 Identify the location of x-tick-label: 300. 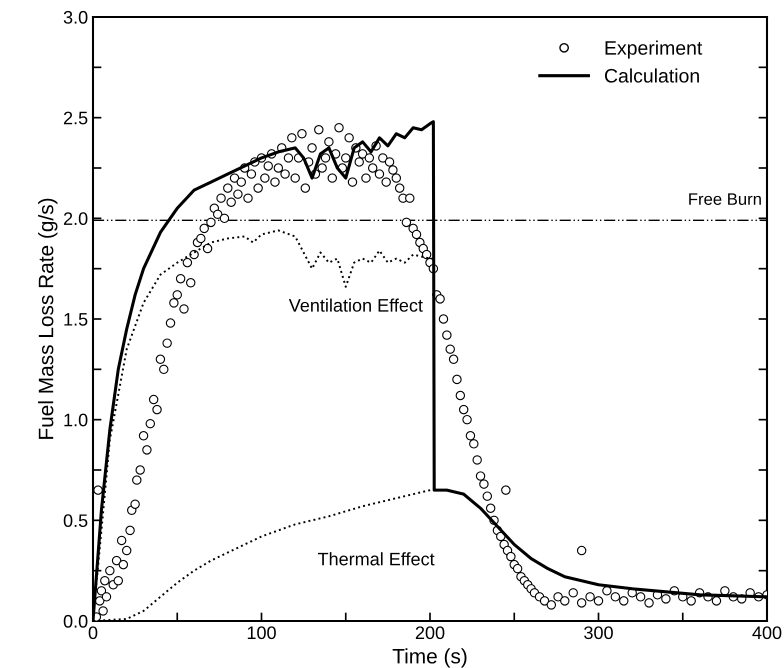
(598, 633).